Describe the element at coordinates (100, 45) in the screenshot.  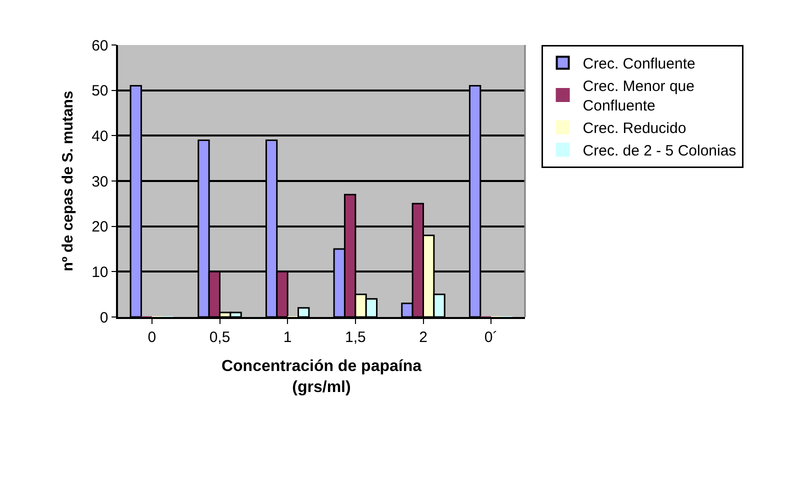
I see `y-tick-label: 60` at that location.